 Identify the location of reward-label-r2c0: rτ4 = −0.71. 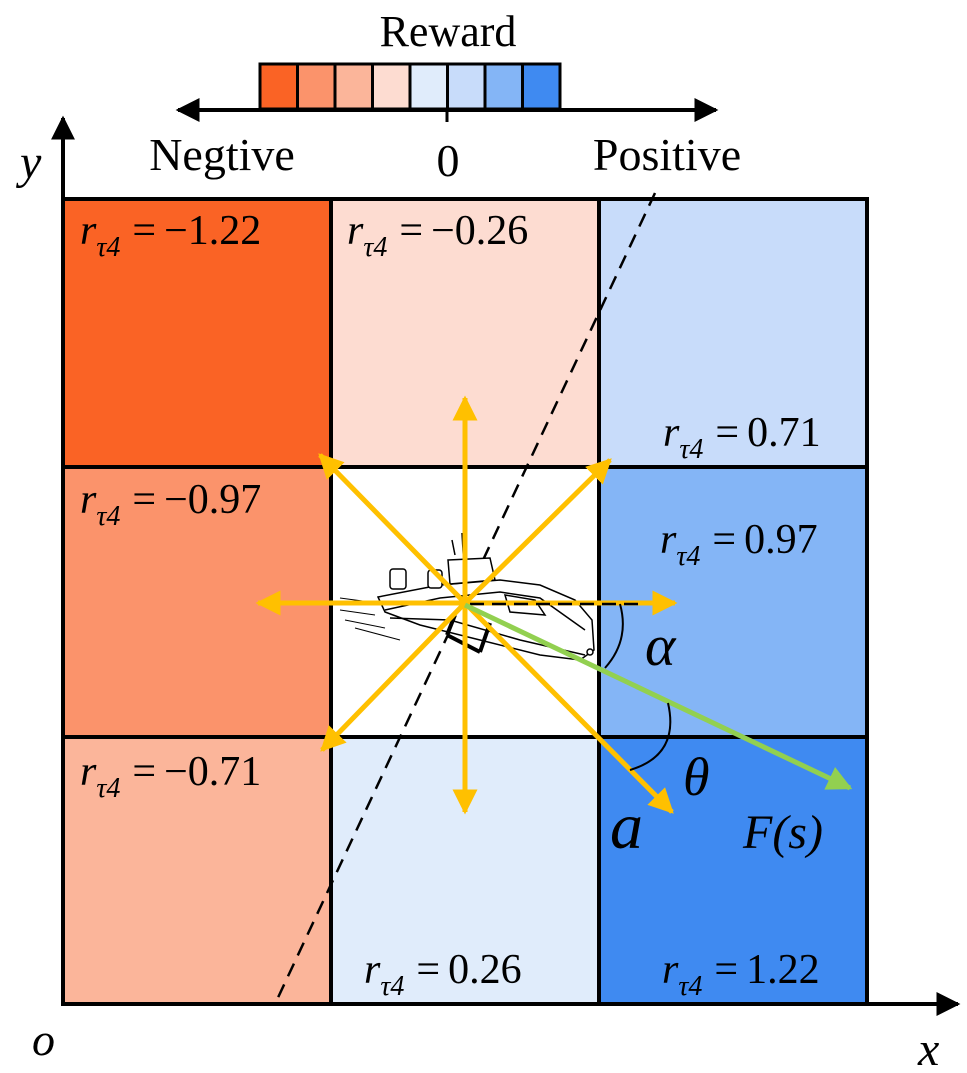
(170, 776).